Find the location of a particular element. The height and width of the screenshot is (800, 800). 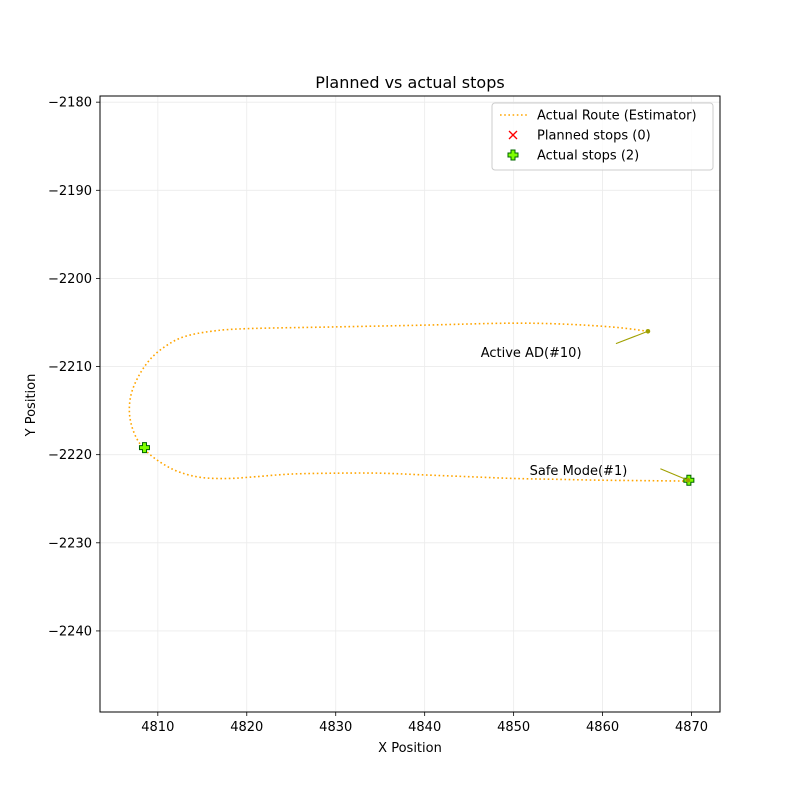

y-tick-label: −2180 is located at coordinates (70, 103).